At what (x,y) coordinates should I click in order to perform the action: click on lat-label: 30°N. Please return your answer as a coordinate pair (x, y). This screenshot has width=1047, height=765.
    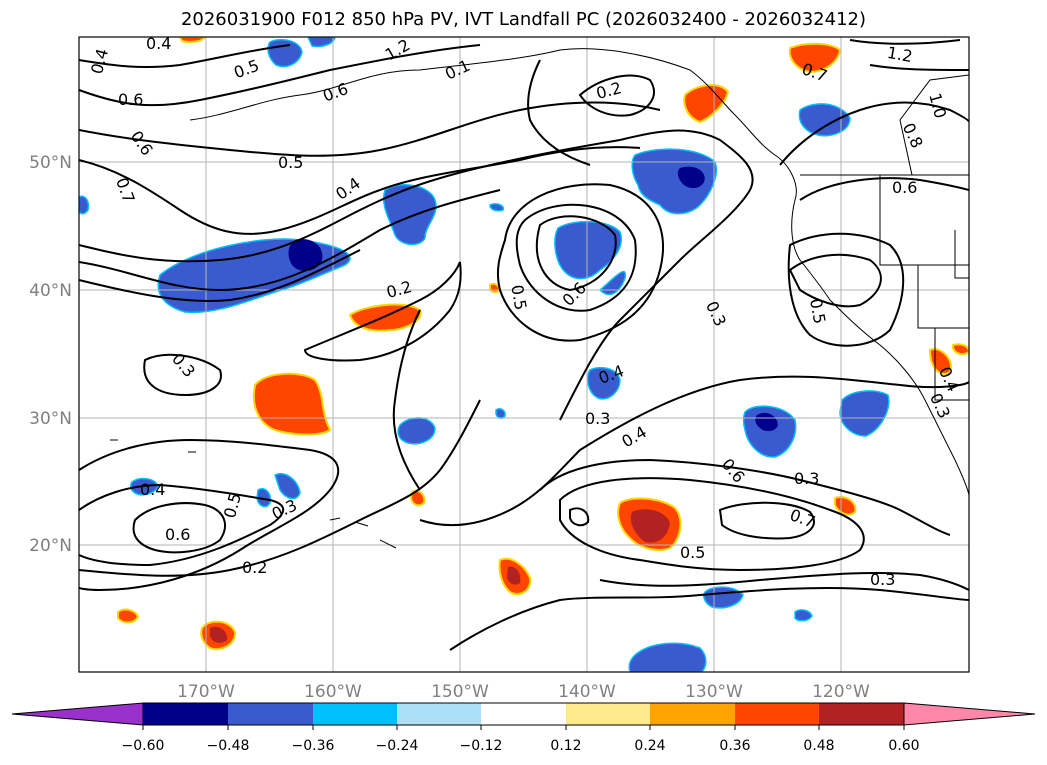
    Looking at the image, I should click on (50, 419).